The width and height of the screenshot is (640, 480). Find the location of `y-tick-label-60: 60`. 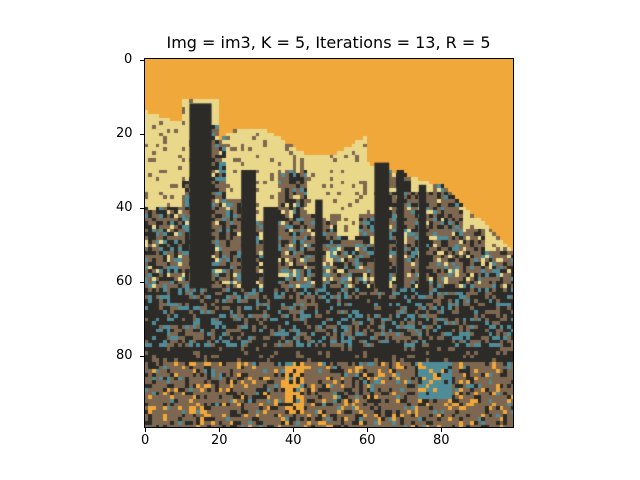

y-tick-label-60: 60 is located at coordinates (124, 281).